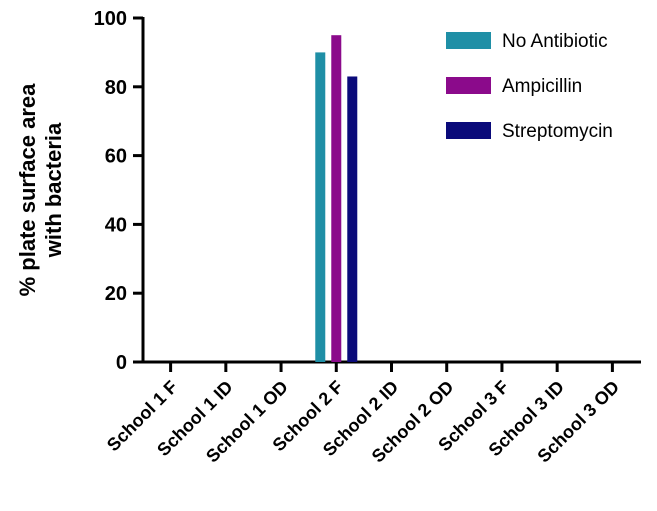  I want to click on y-tick-label: 80, so click(116, 88).